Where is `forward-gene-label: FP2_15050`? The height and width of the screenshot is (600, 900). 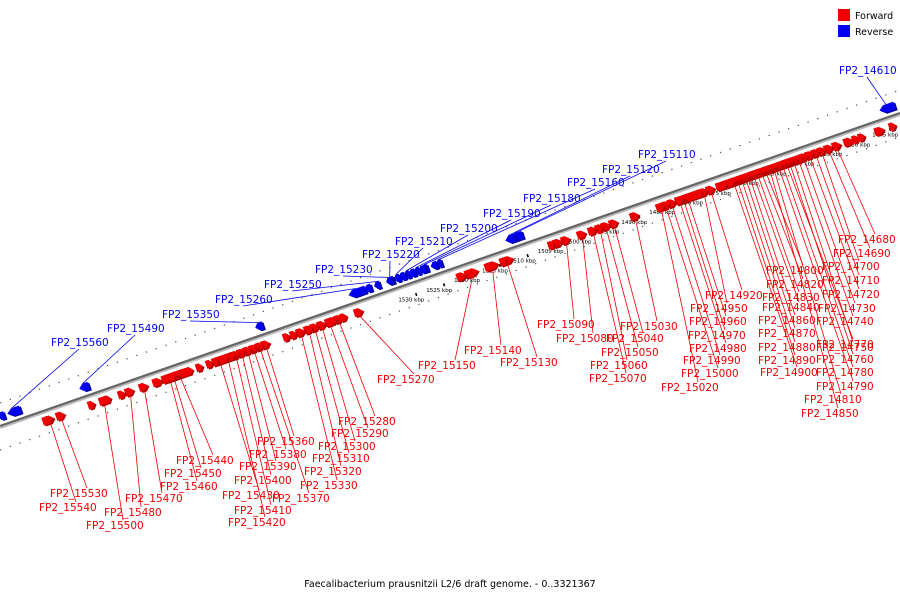 forward-gene-label: FP2_15050 is located at coordinates (630, 353).